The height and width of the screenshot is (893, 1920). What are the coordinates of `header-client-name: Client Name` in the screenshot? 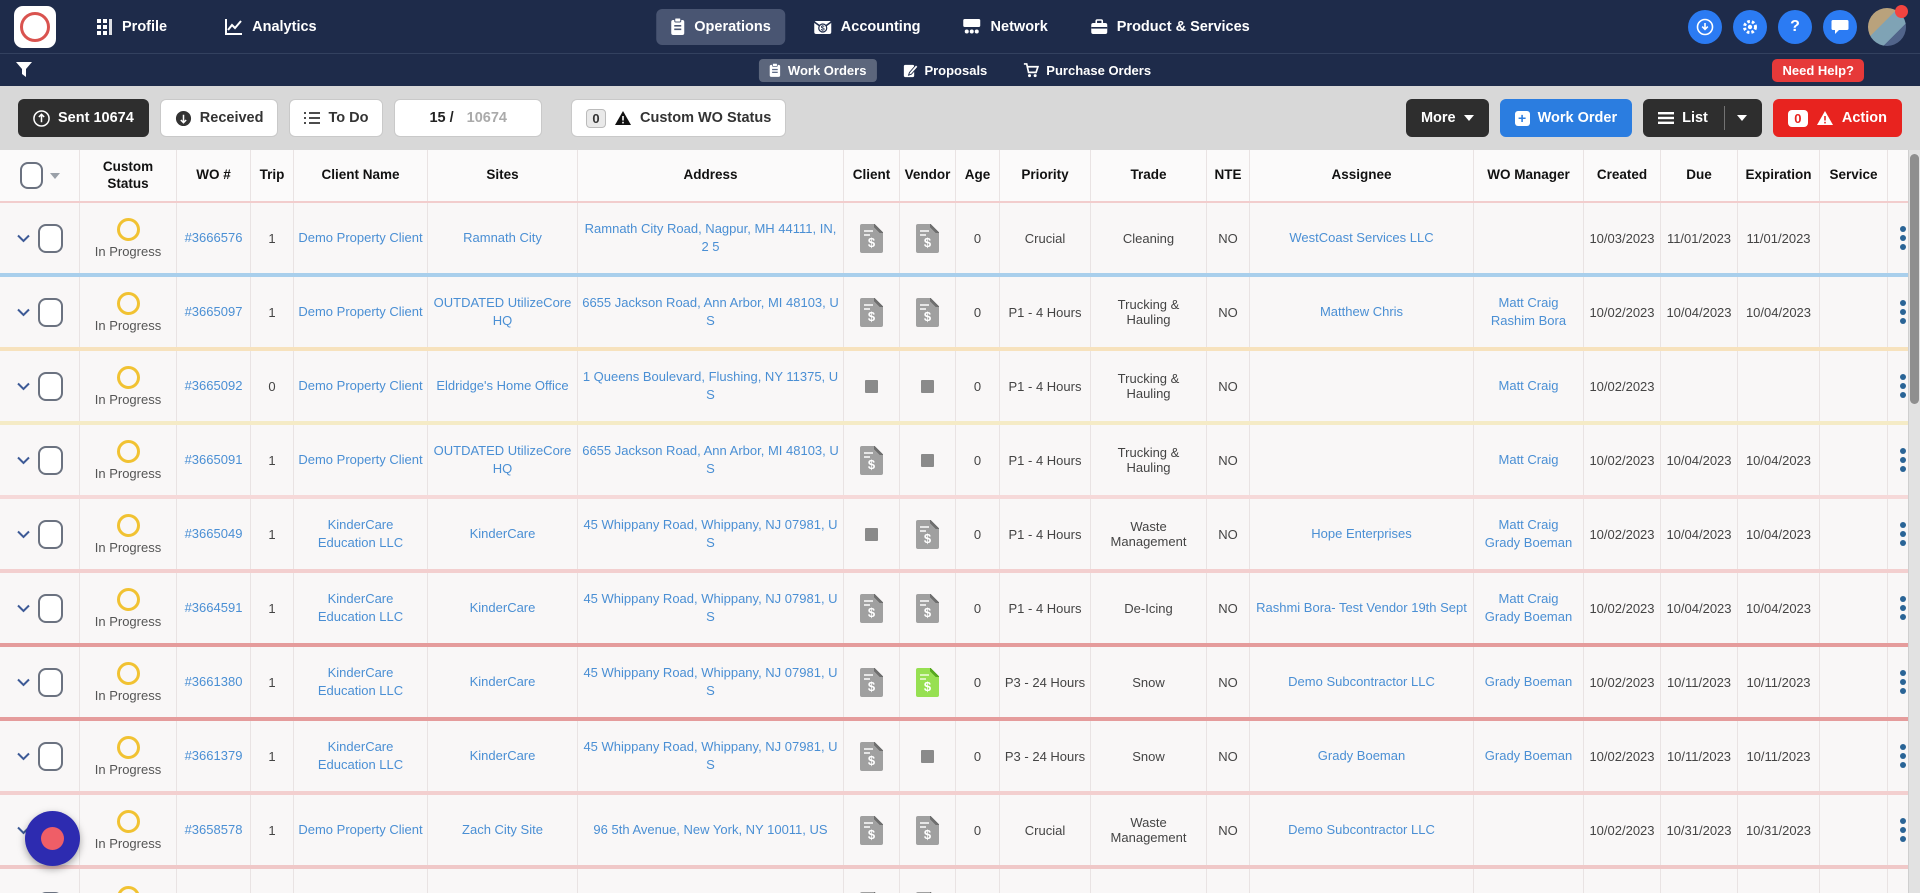 It's located at (361, 175).